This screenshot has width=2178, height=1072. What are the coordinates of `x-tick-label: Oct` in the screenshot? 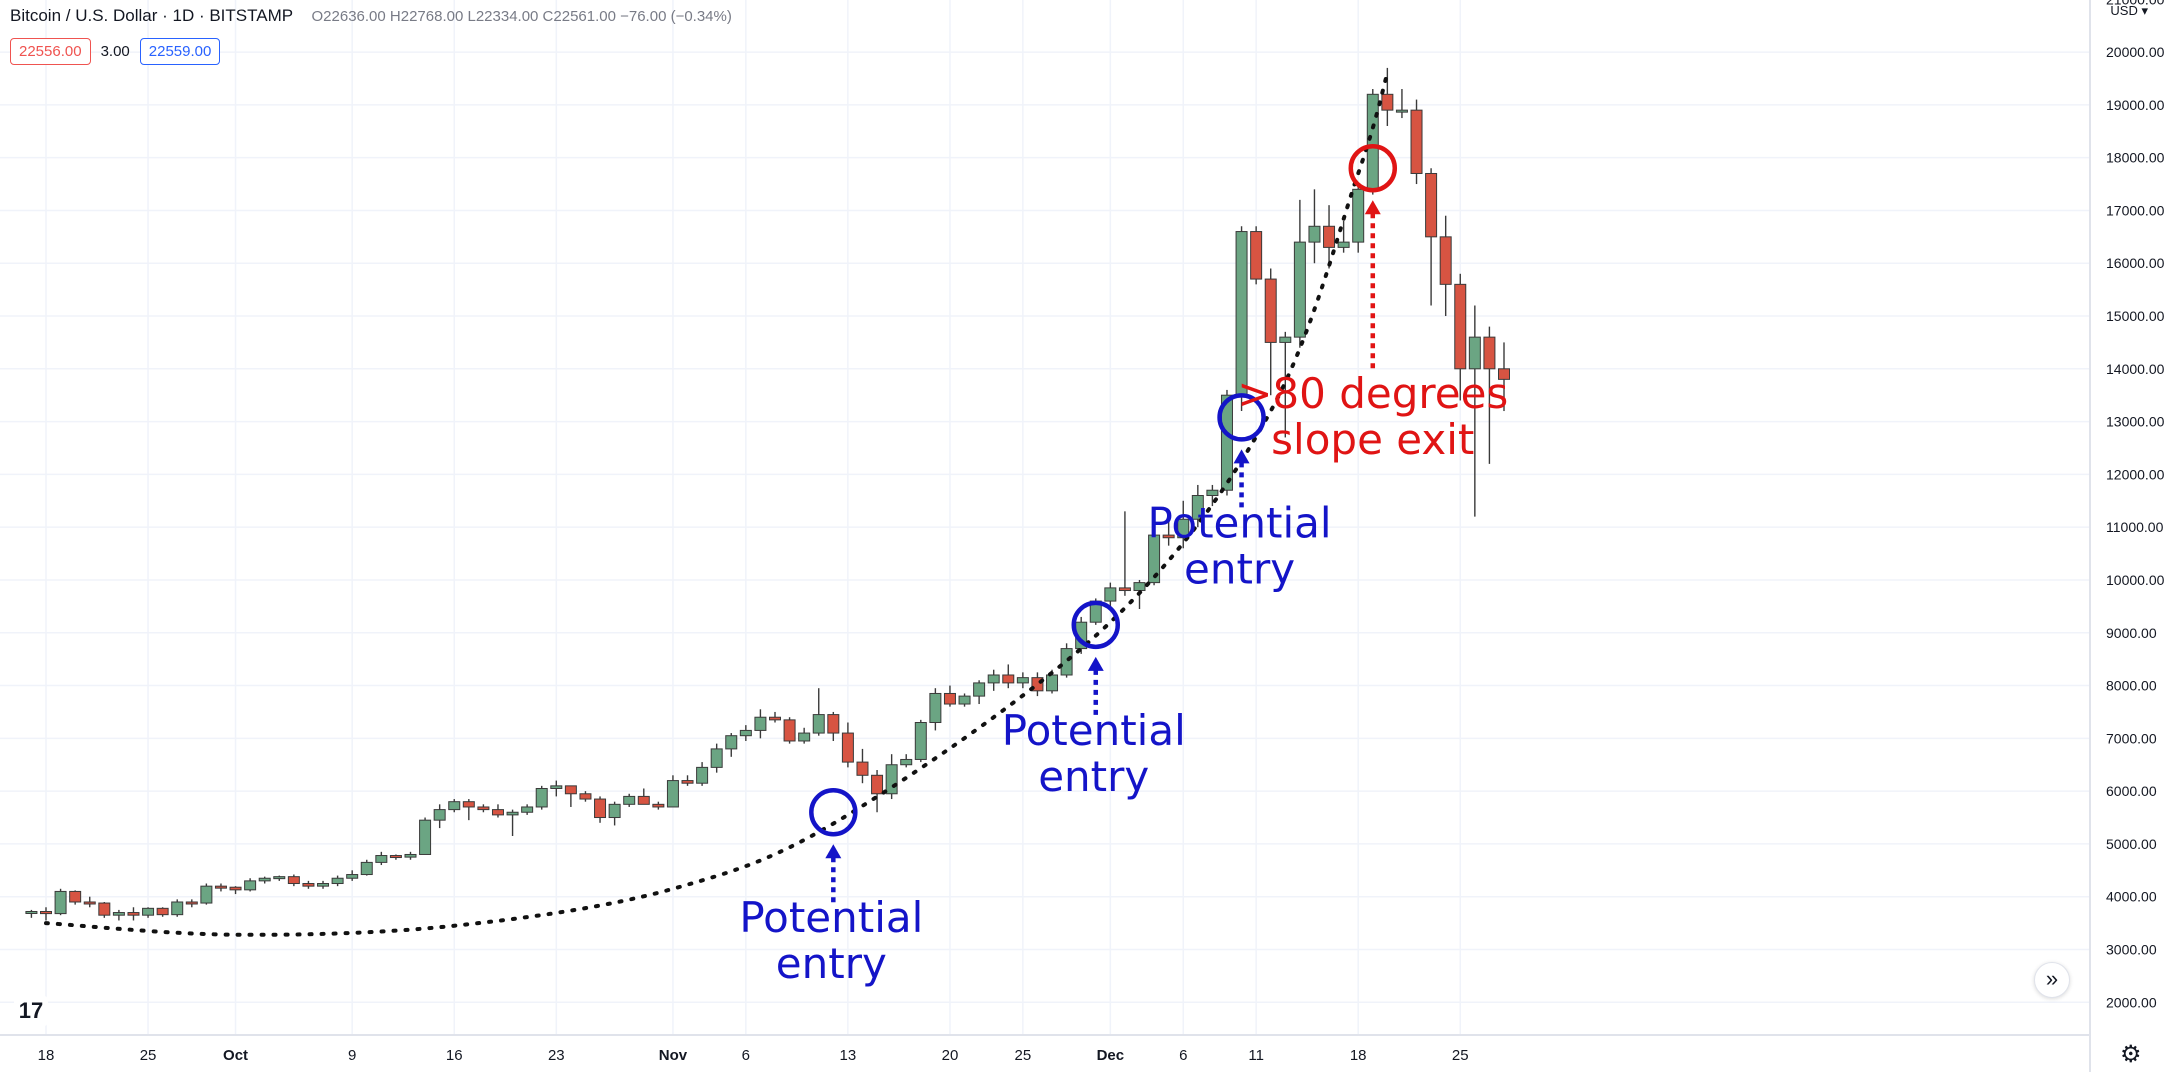 It's located at (235, 1055).